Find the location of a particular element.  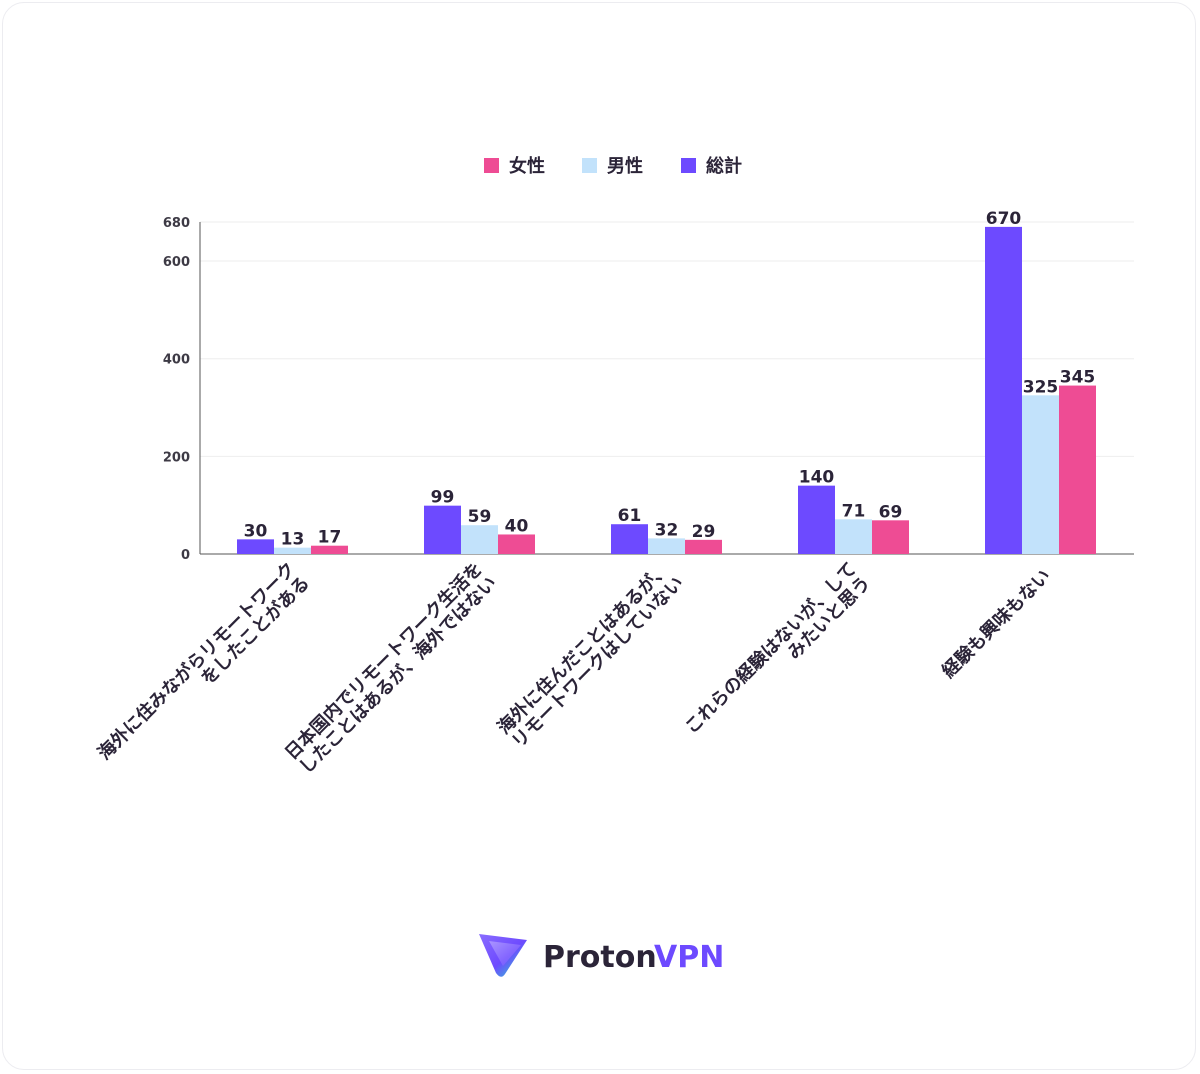

data-label: 17 is located at coordinates (330, 538).